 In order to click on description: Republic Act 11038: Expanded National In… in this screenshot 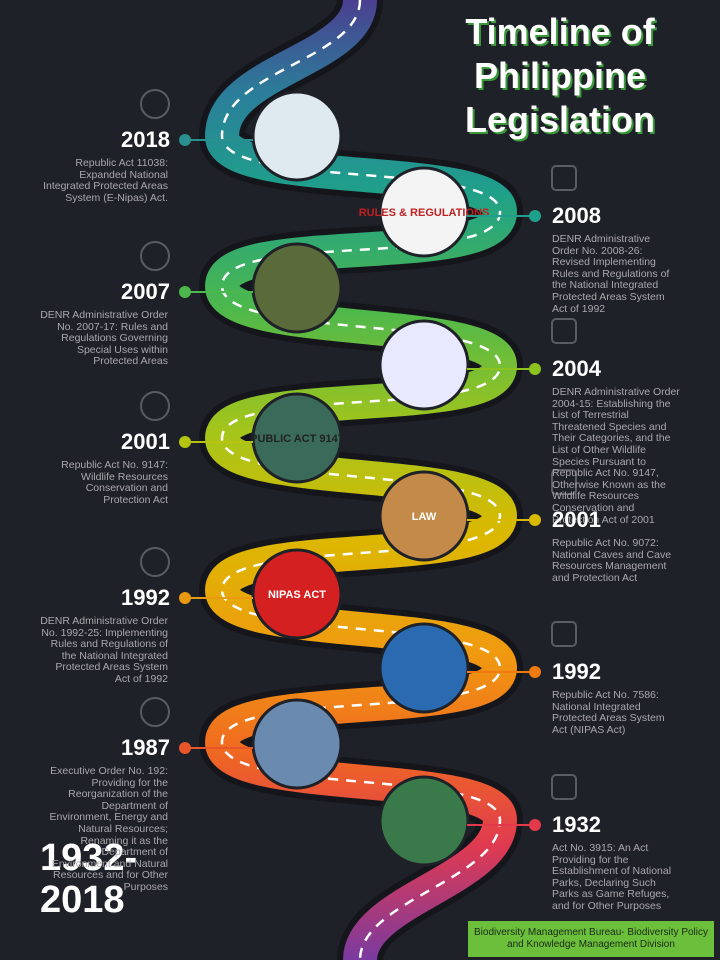, I will do `click(105, 180)`.